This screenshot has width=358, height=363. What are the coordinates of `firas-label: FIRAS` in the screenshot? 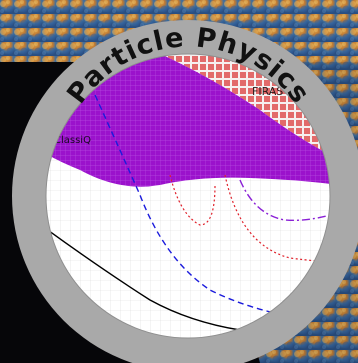 It's located at (267, 91).